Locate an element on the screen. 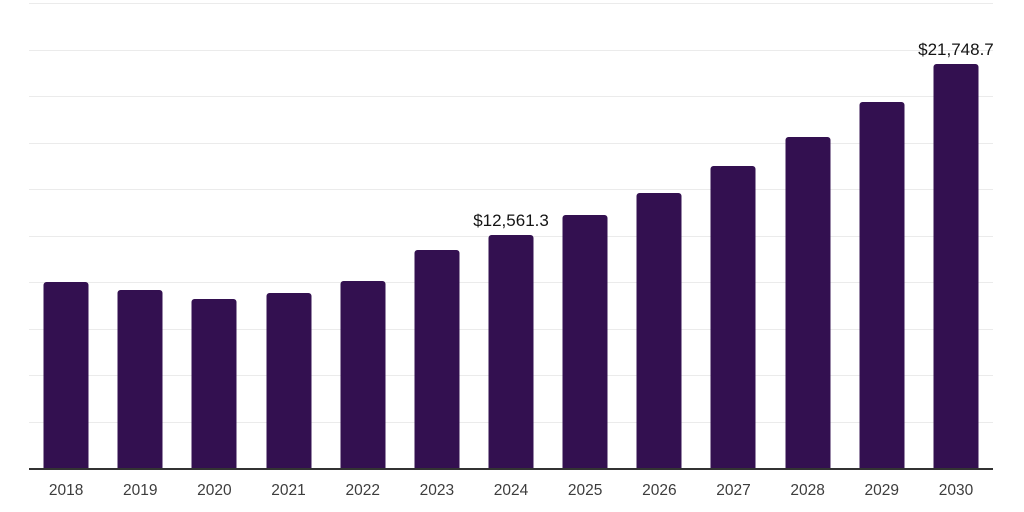 The height and width of the screenshot is (512, 1024). bar-slot: $21,748.7 is located at coordinates (956, 236).